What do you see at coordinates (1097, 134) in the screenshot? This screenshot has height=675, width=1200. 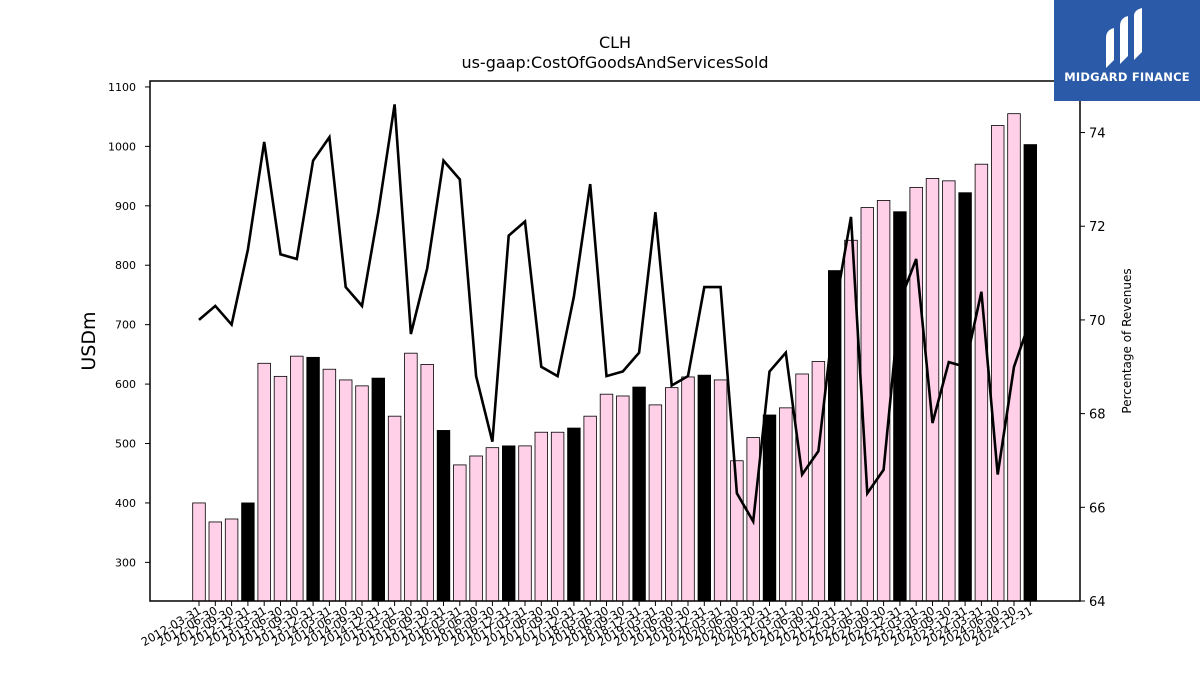 I see `y2-tick-label-74: 74` at bounding box center [1097, 134].